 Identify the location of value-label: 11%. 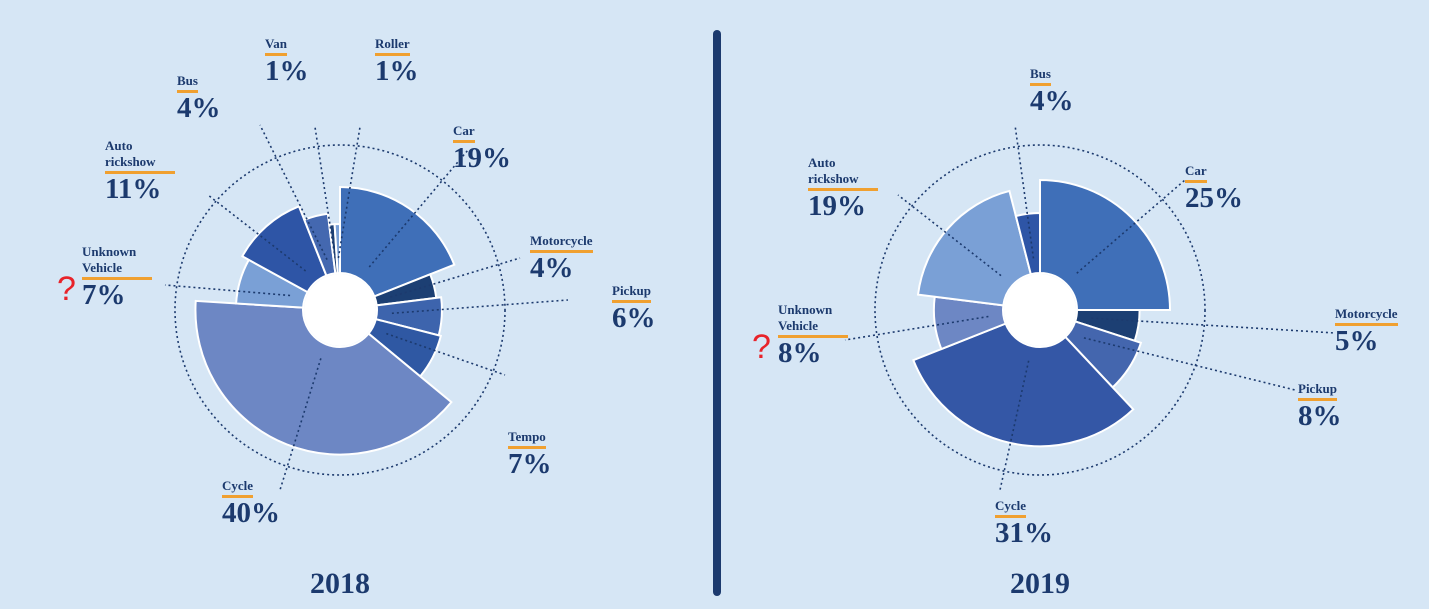
(133, 189).